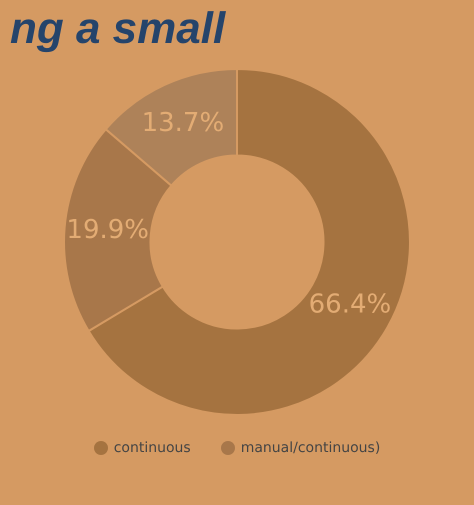  I want to click on legend-label: manual/continuous), so click(310, 448).